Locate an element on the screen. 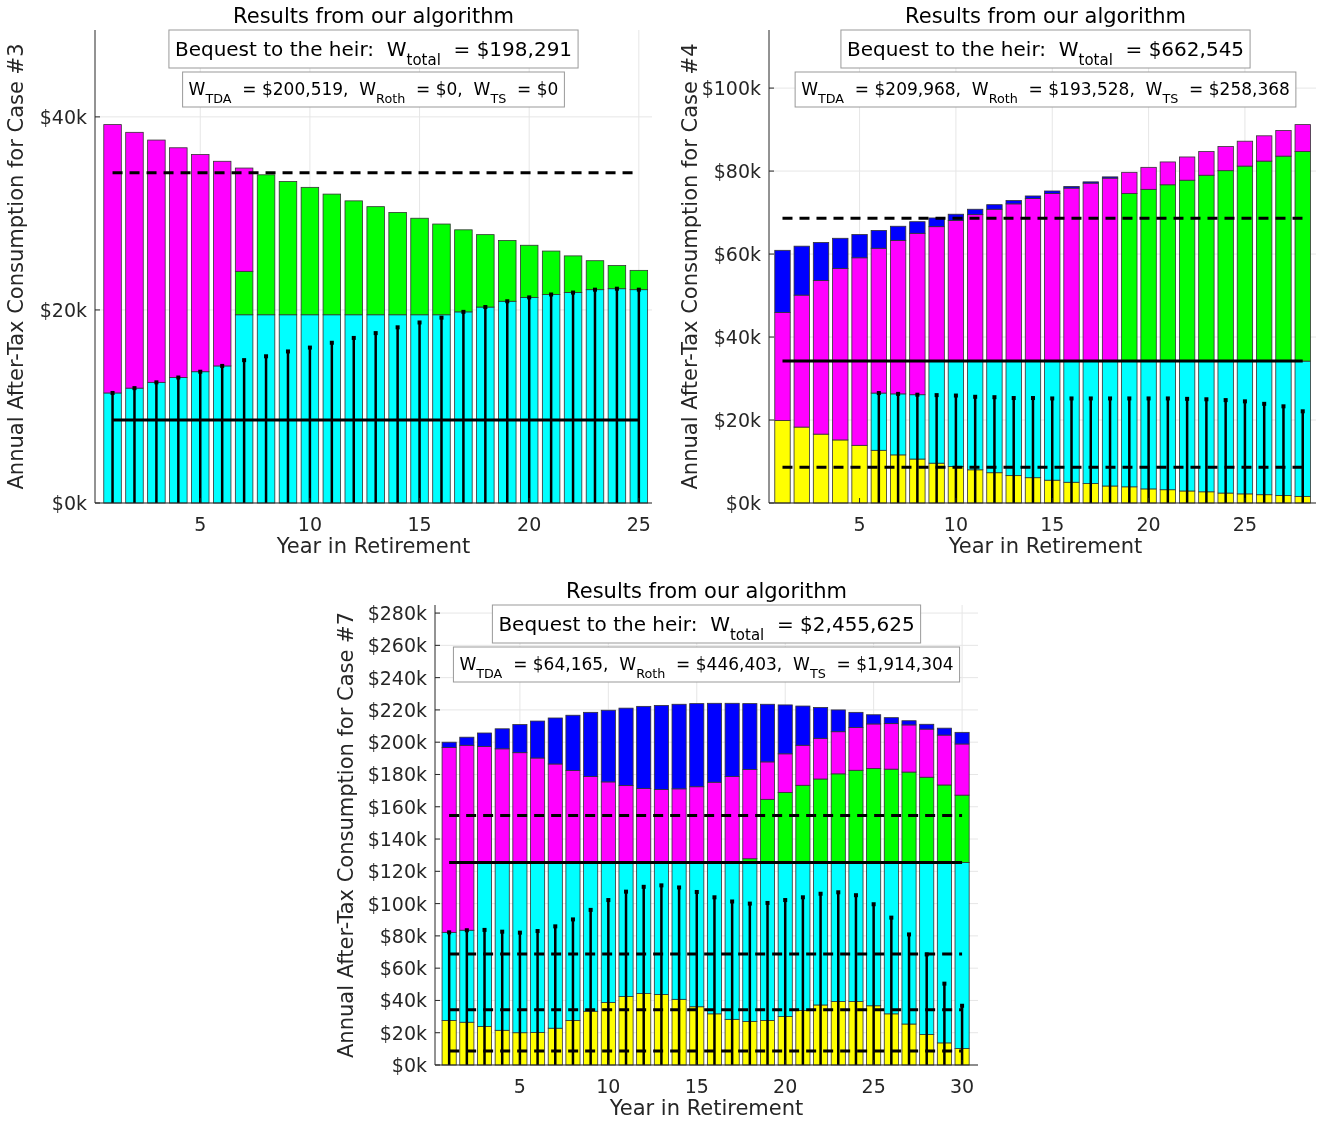 This screenshot has width=1332, height=1126. annotation: Bequest to the heir: W$_{total}$ = $662,545 is located at coordinates (1045, 53).